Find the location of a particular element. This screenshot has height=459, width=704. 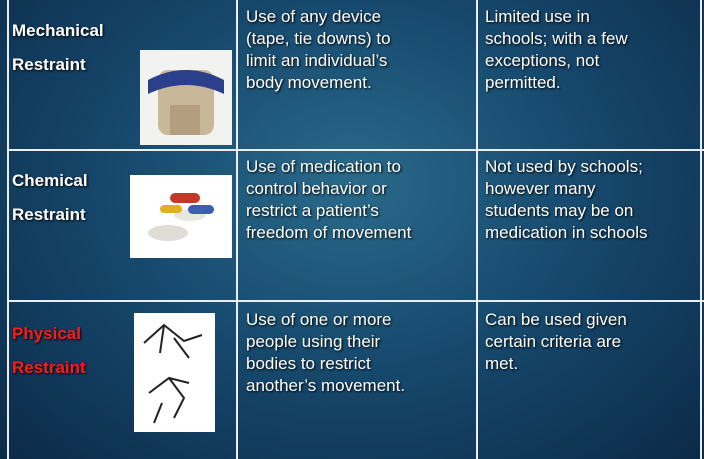

restraint-image is located at coordinates (186, 97).